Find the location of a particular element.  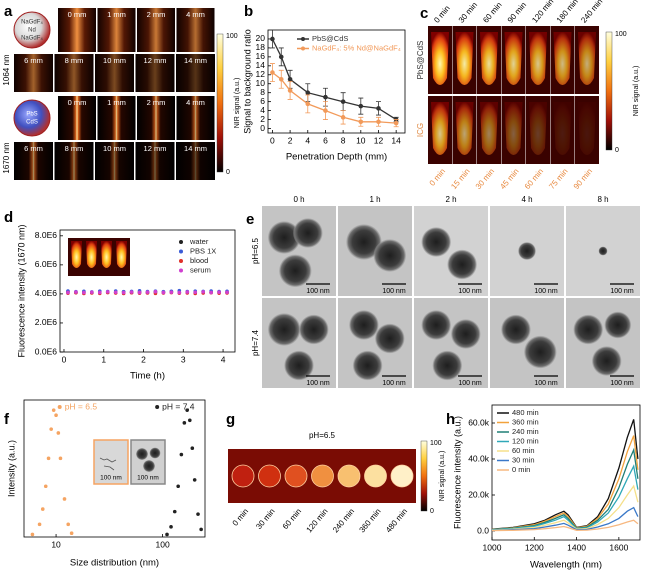

y-tick-label: 6 is located at coordinates (262, 101).